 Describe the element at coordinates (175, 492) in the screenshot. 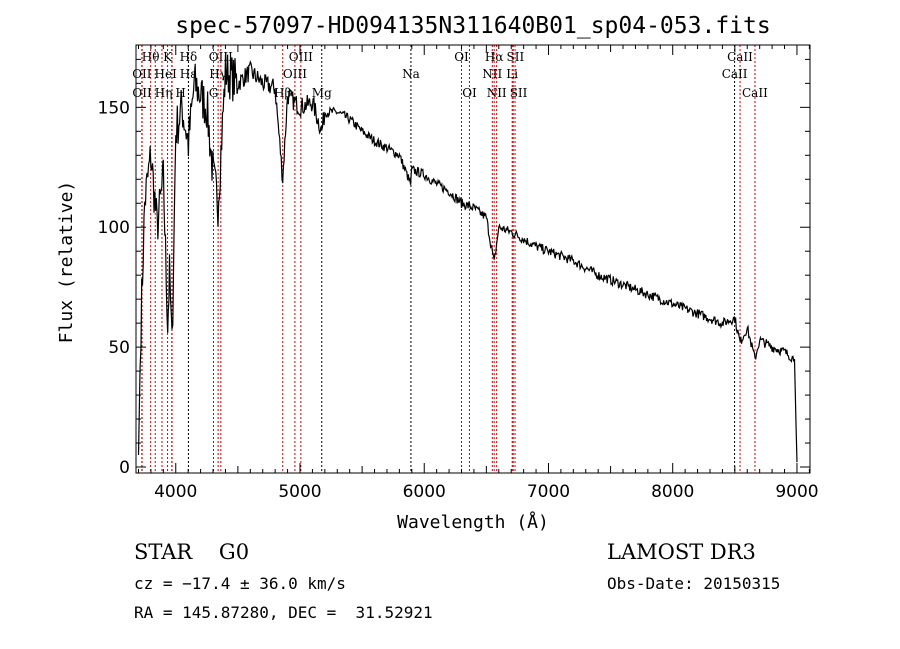

I see `x-tick-label: 4000` at that location.